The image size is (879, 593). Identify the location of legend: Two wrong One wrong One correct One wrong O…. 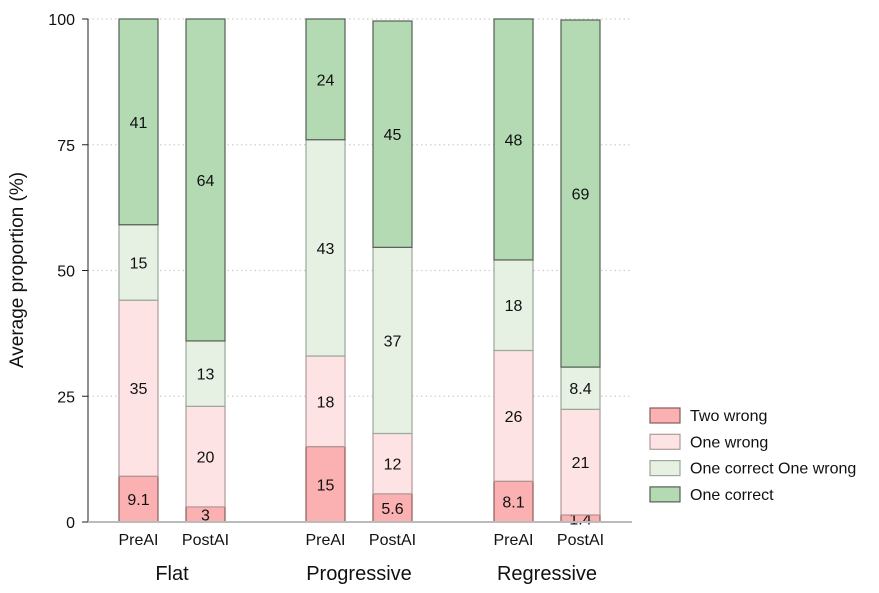
(752, 455).